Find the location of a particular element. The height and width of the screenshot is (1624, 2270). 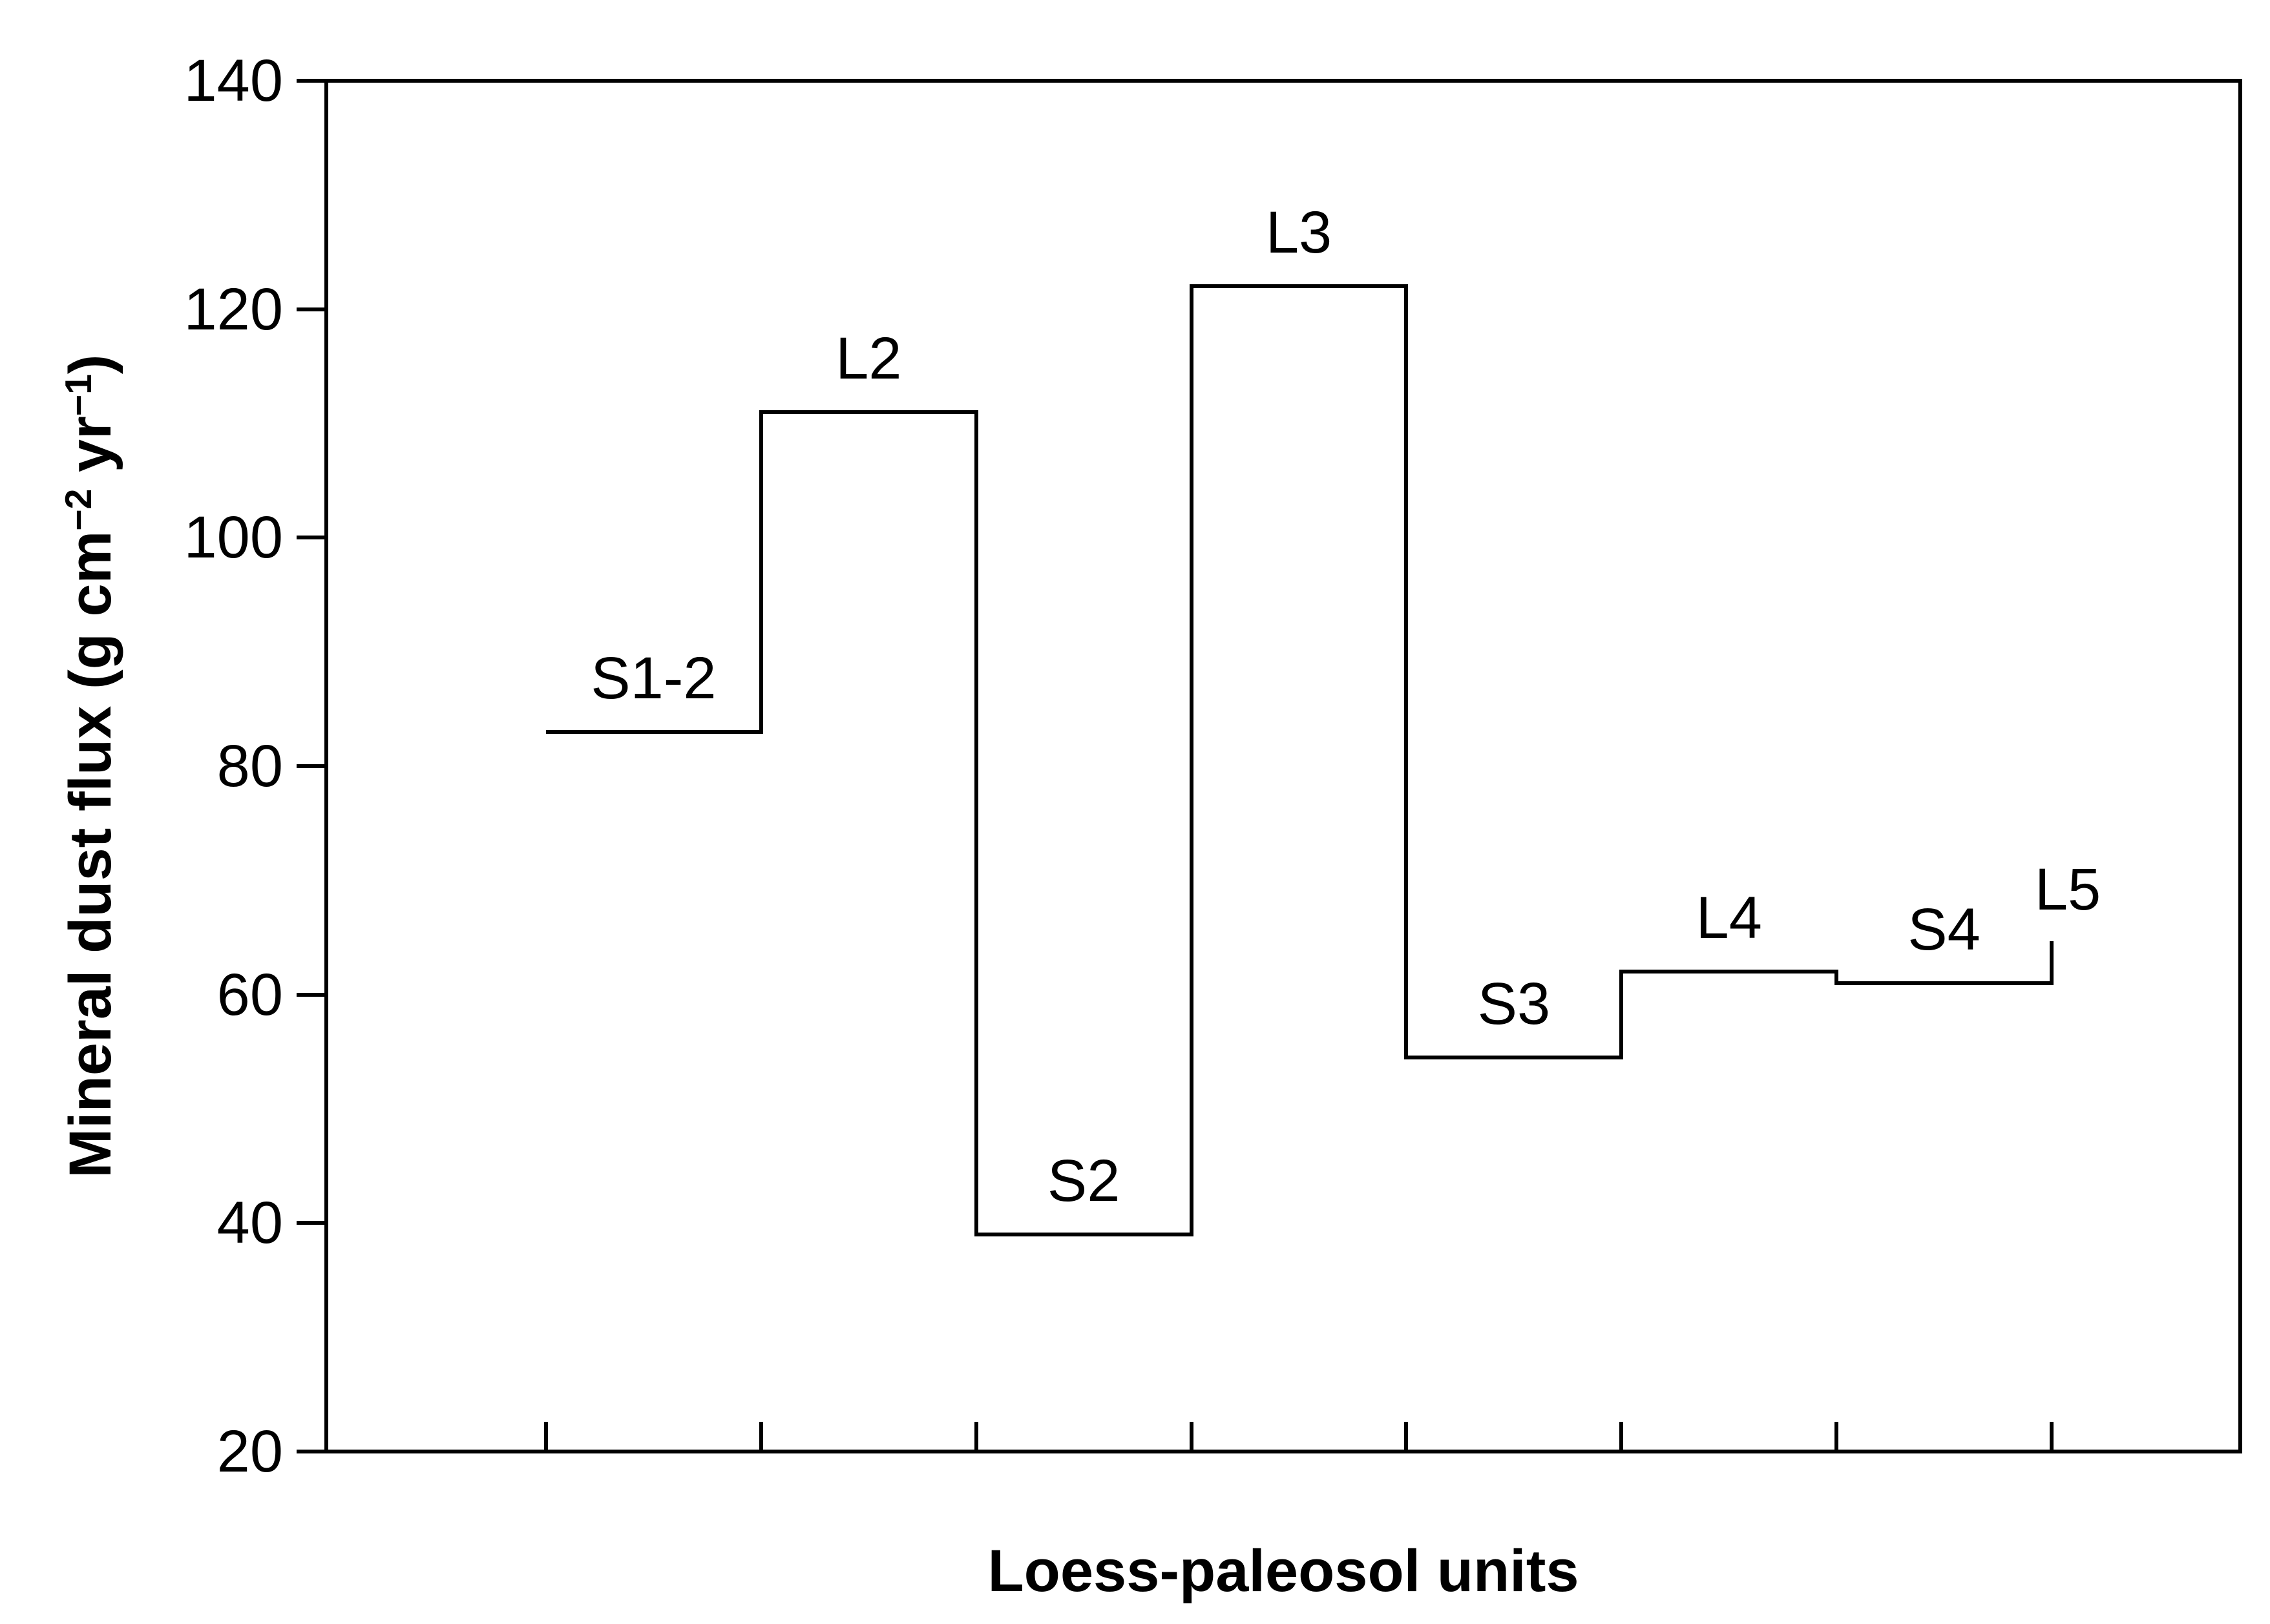

step-segment-L3 is located at coordinates (1299, 286).